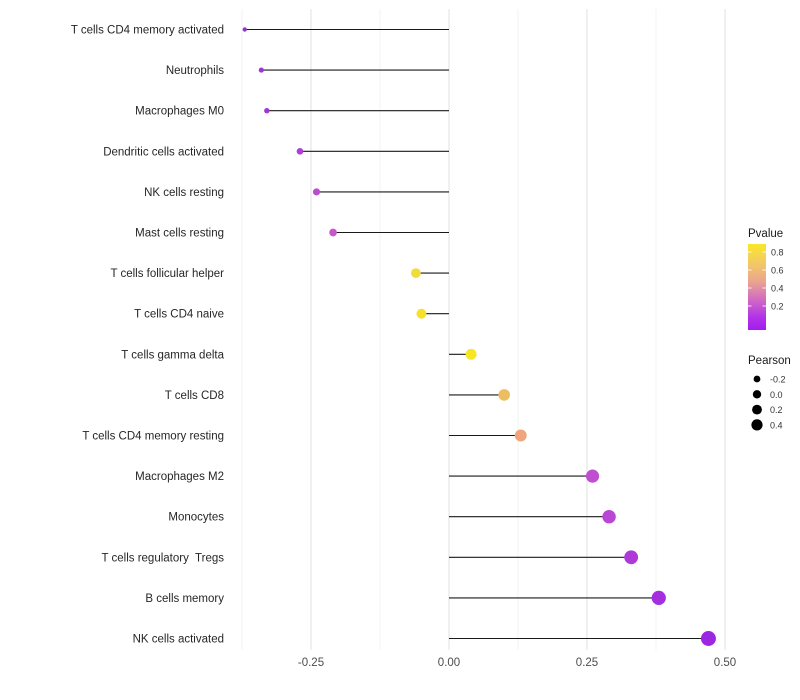  What do you see at coordinates (777, 253) in the screenshot?
I see `pvalue-legend-tick-label: 0.8` at bounding box center [777, 253].